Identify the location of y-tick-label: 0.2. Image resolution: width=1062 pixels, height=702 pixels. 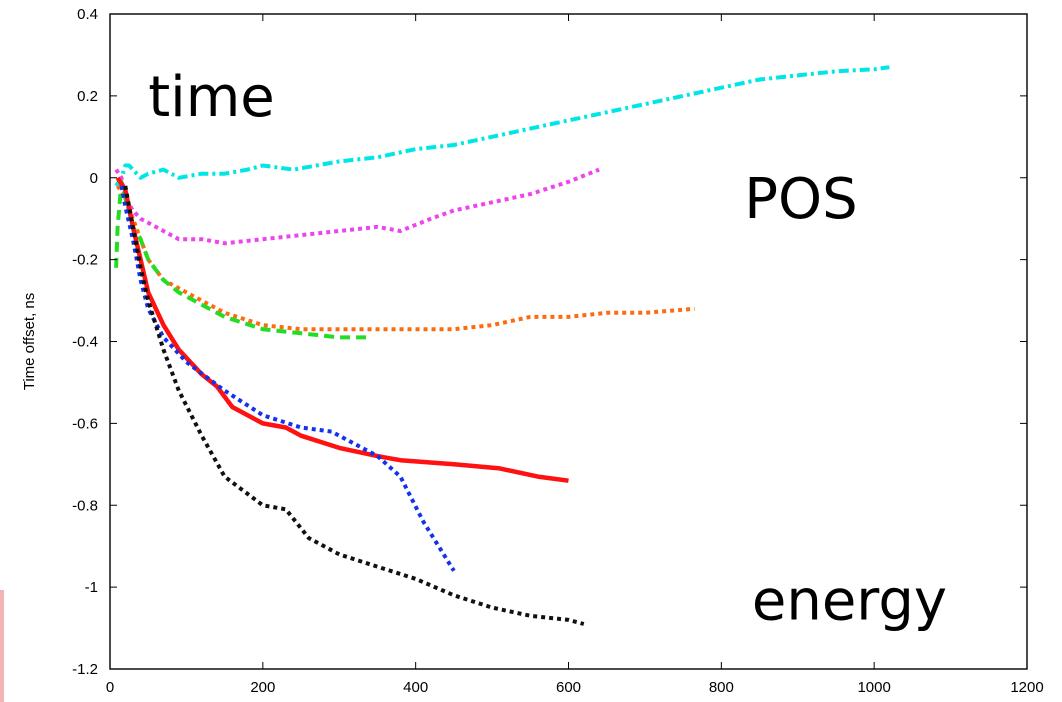
(87, 96).